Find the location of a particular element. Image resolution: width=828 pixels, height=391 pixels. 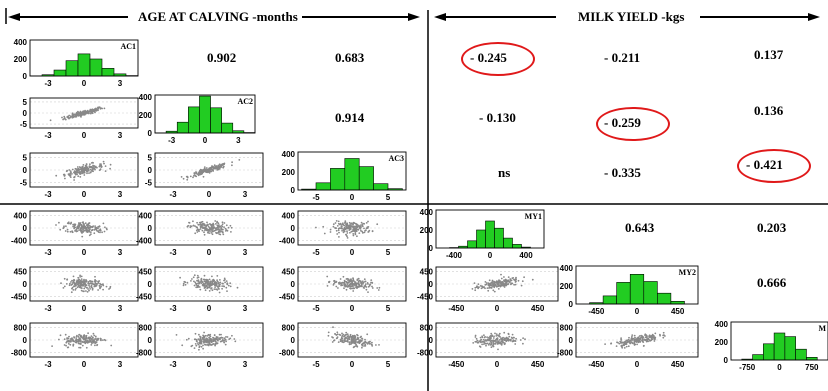

bar-svg: 0 200 400 MY1 -400 0 400 is located at coordinates (482, 234).